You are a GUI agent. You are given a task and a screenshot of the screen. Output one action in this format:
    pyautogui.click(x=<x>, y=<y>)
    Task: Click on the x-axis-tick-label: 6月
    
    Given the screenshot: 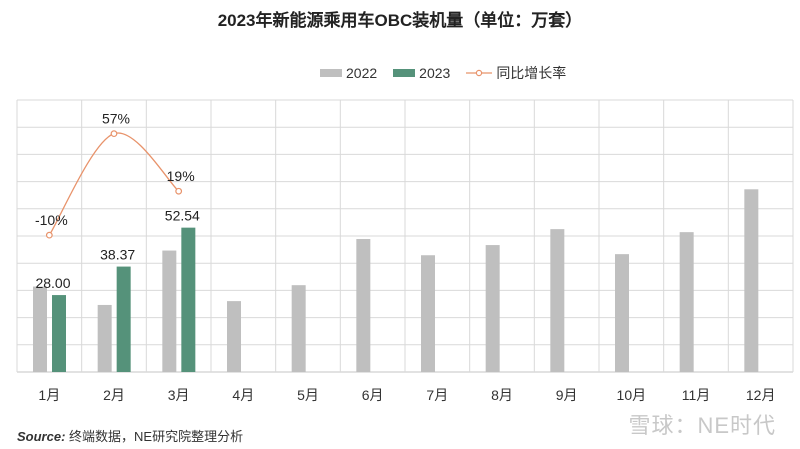 What is the action you would take?
    pyautogui.click(x=373, y=395)
    